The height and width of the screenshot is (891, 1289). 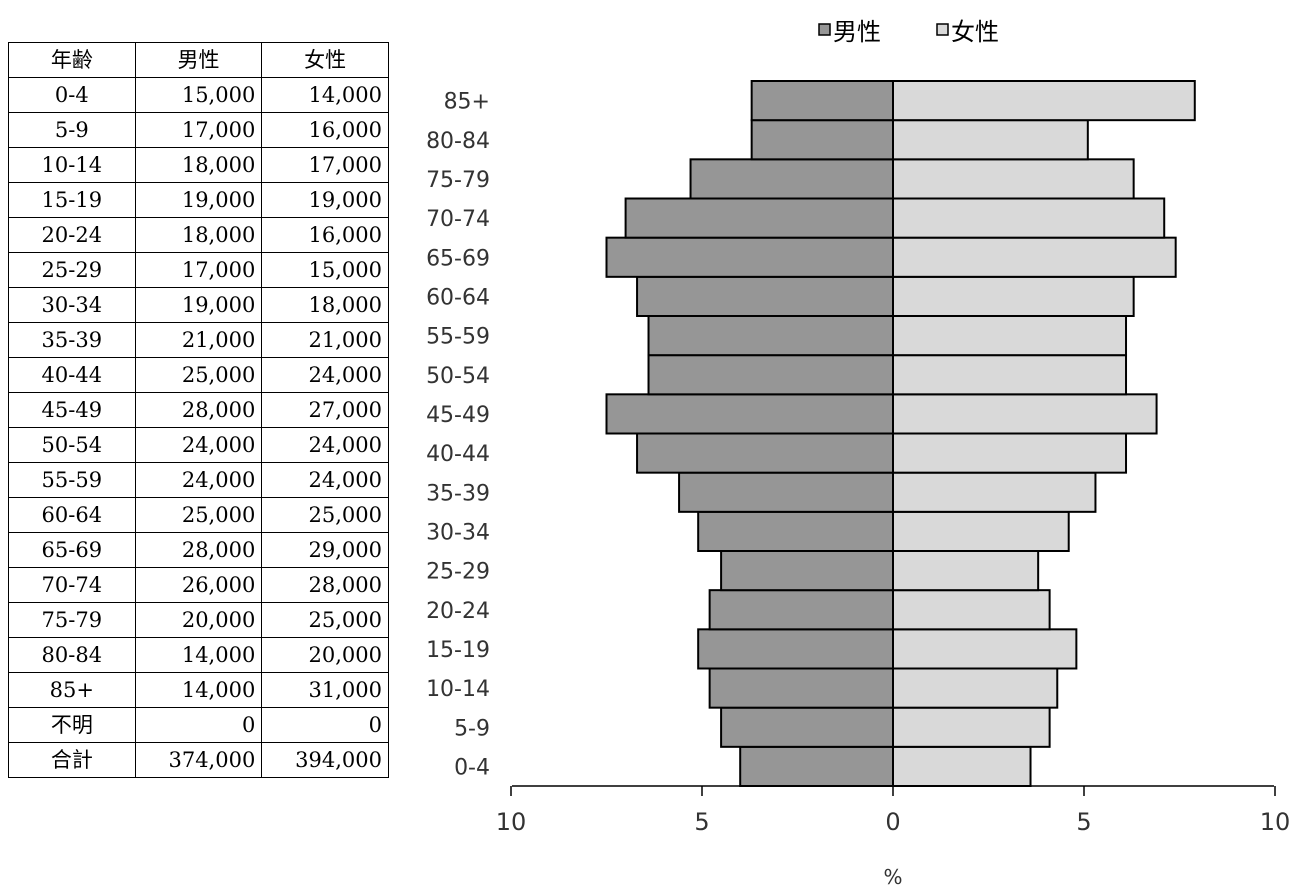 I want to click on table-row: 30-34 19,000 18,000, so click(x=198, y=305).